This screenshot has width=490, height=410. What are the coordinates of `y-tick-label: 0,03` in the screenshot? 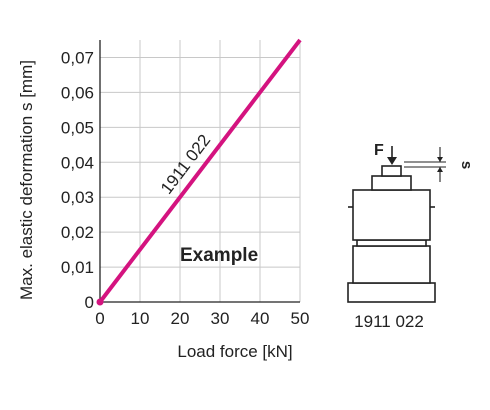 It's located at (77, 197).